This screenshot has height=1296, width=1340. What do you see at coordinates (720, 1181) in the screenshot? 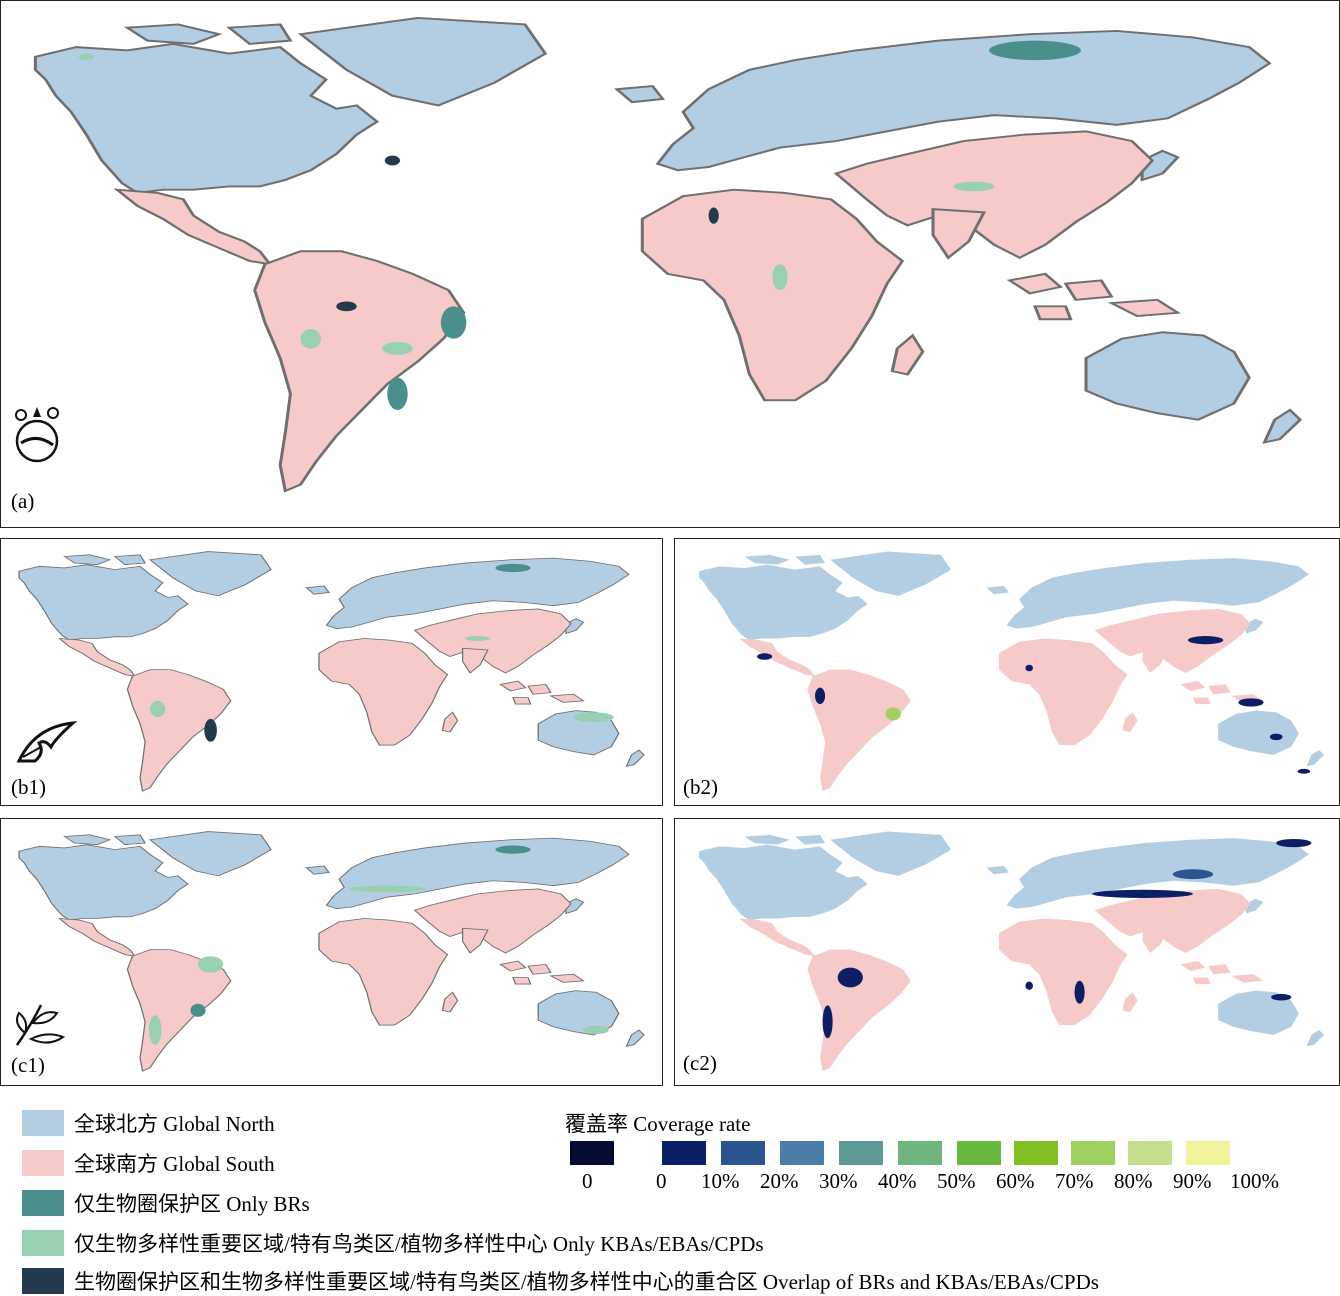
I see `coverage-tick-label: 10%` at bounding box center [720, 1181].